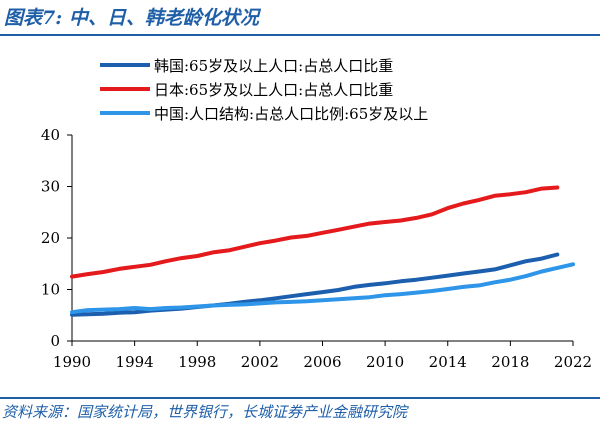  I want to click on y-tick-label: 0, so click(55, 341).